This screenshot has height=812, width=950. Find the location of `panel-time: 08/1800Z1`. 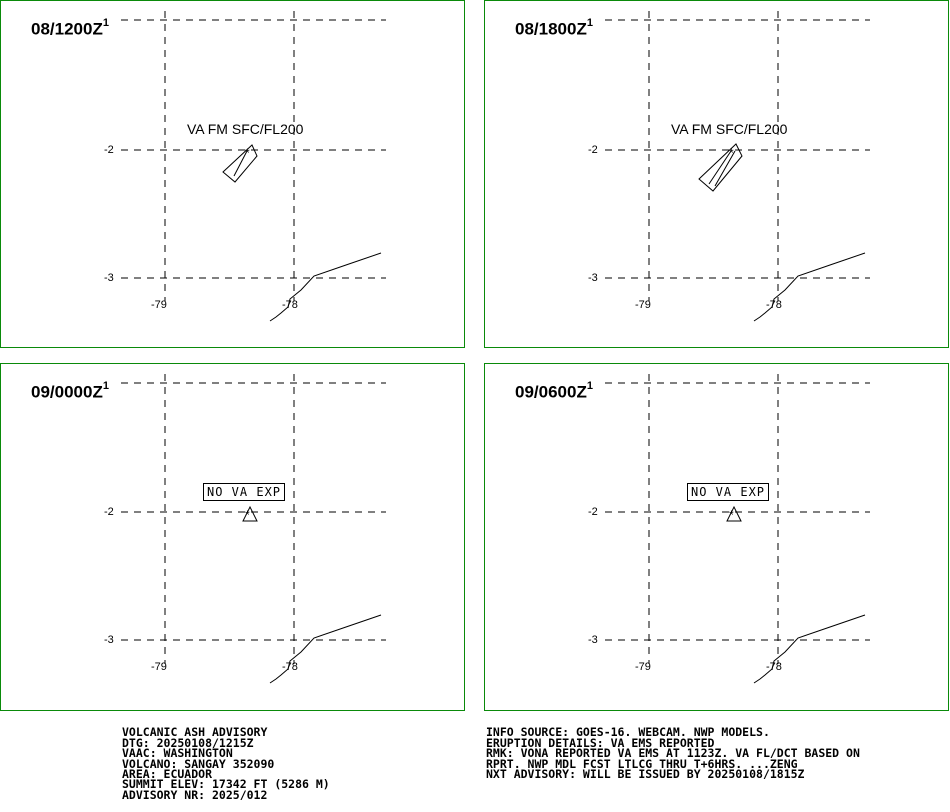

panel-time: 08/1800Z1 is located at coordinates (554, 28).